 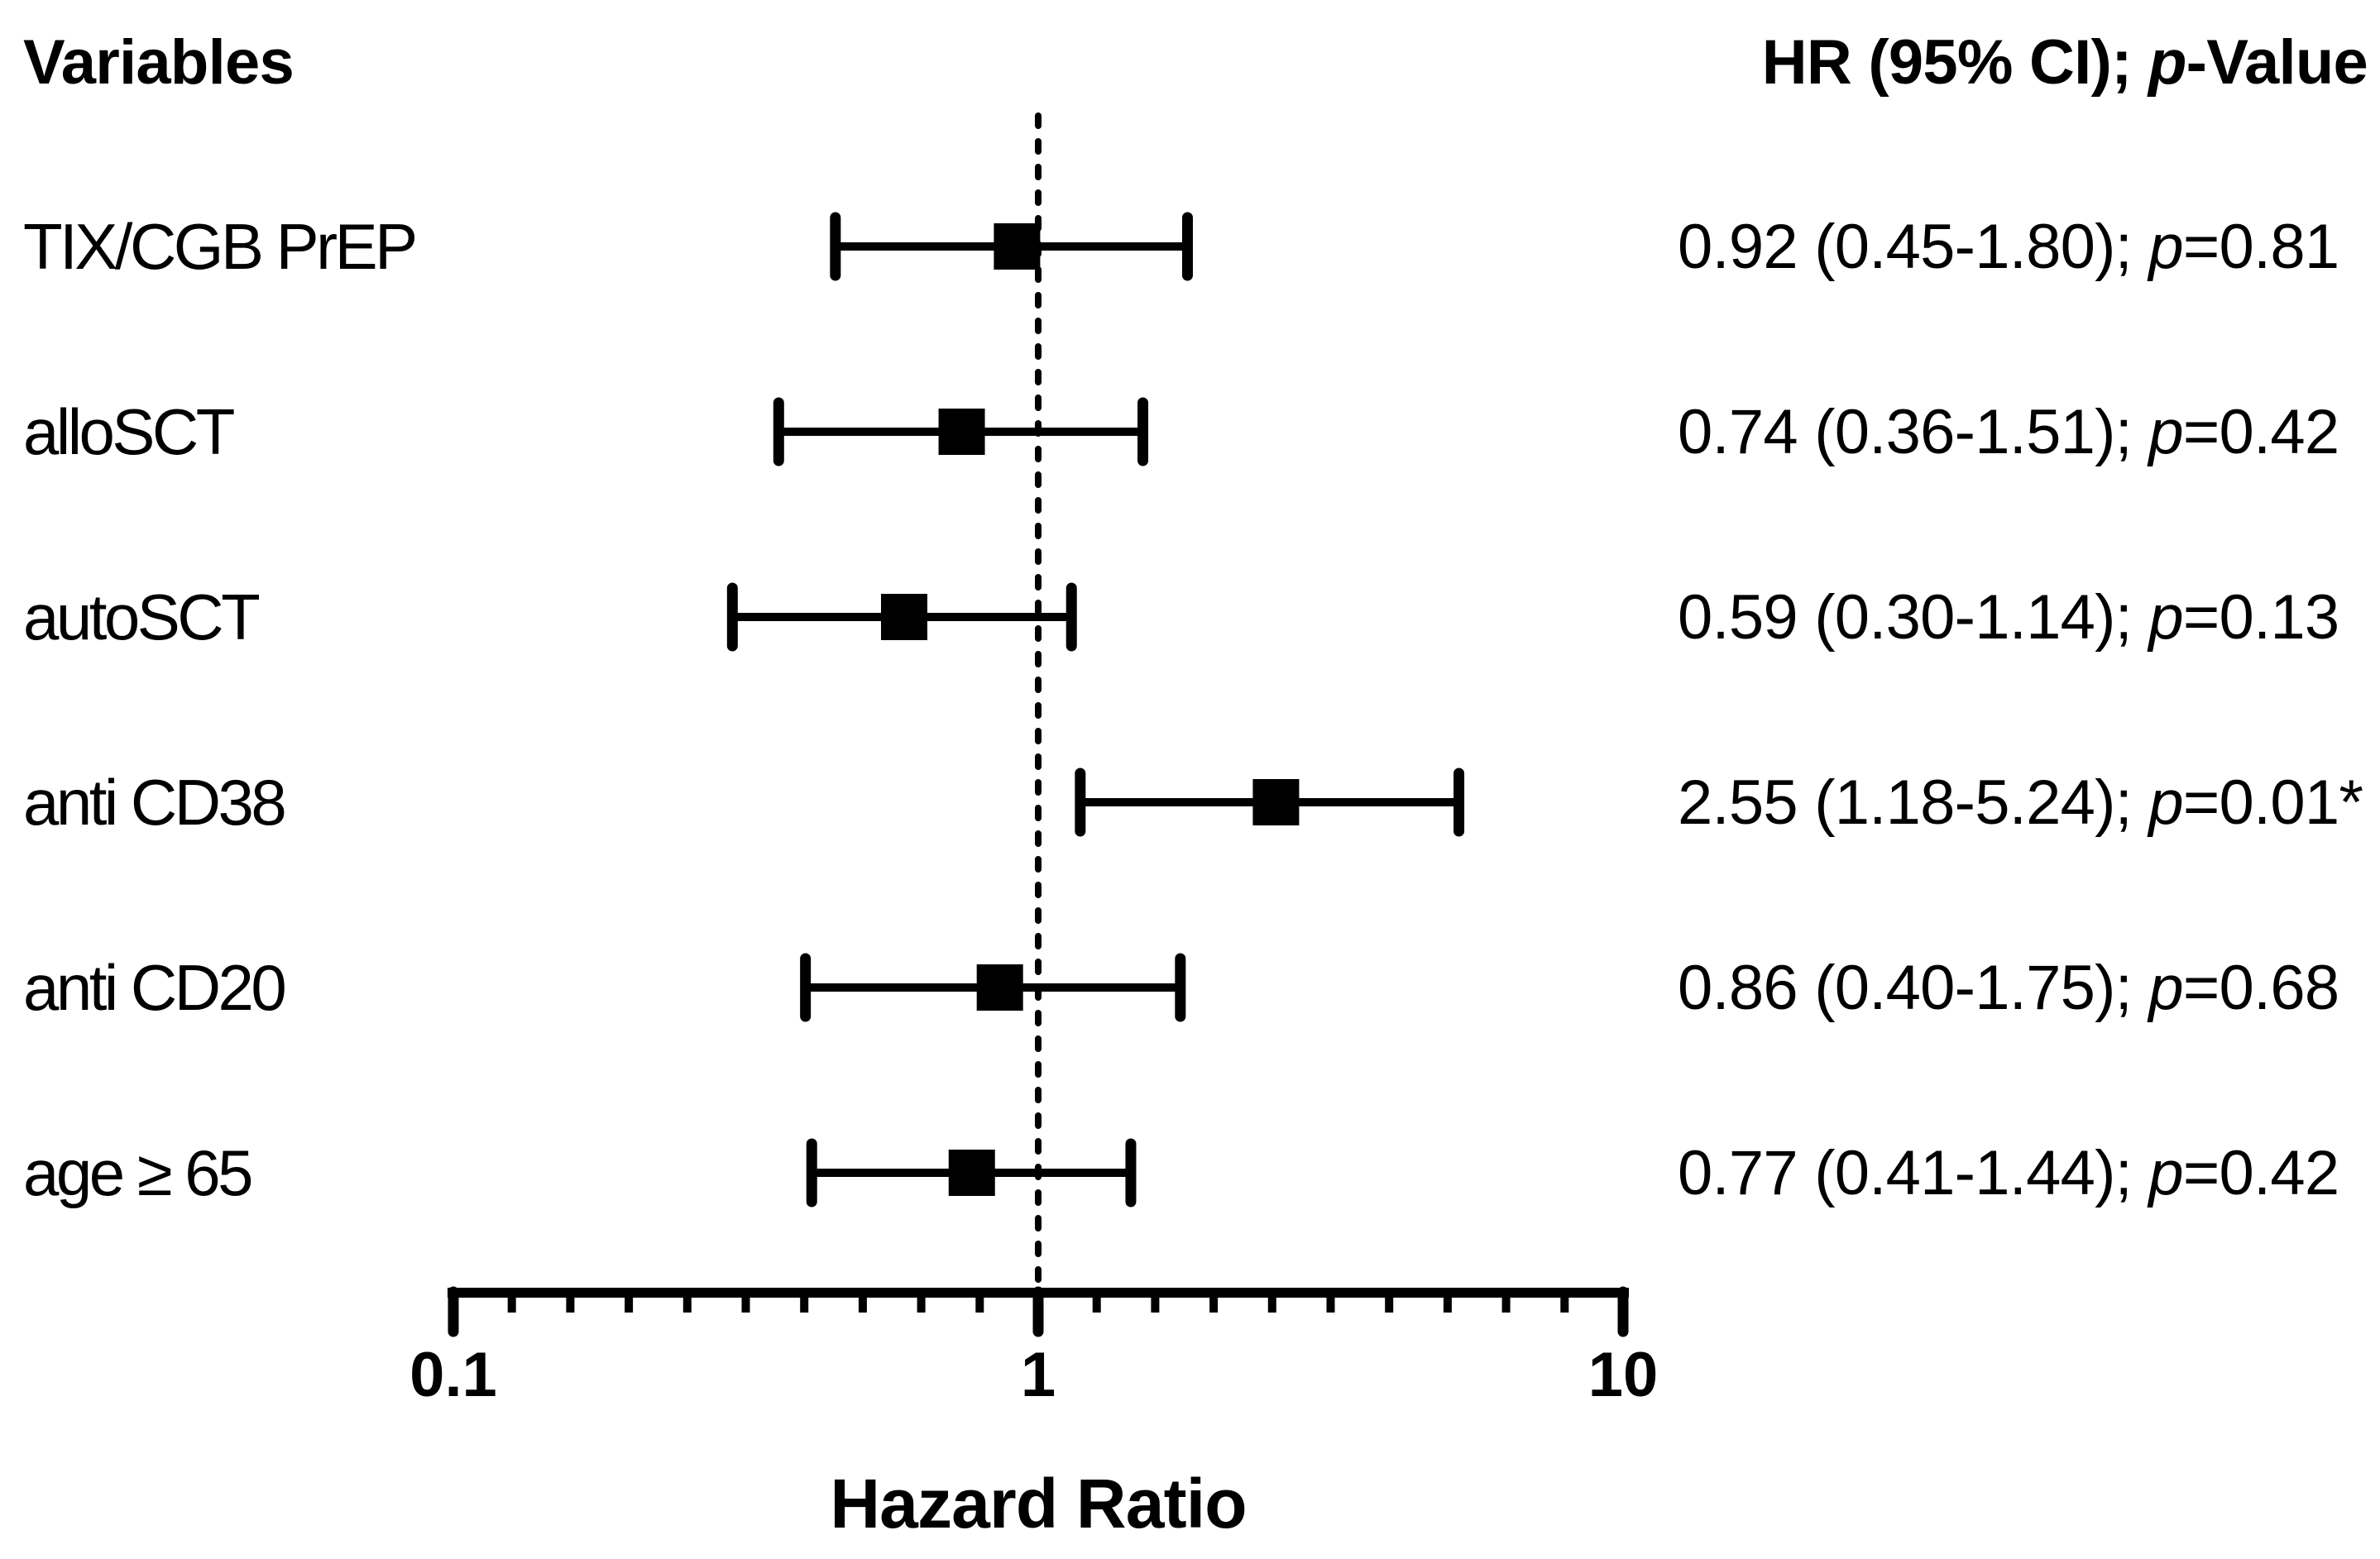 I want to click on hr-ci-pvalue-text: 0.86 (0.40-1.75); p =0.68, so click(x=2008, y=987).